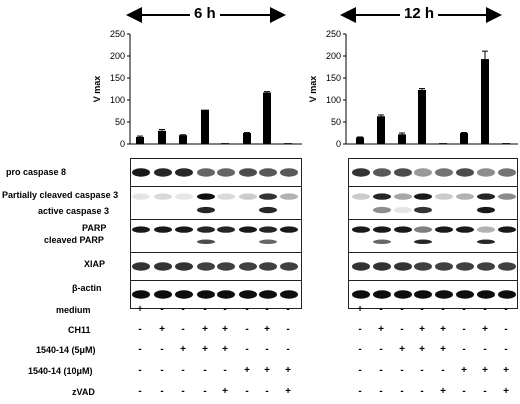 The image size is (520, 404). I want to click on condition-label-1540-14-5uM: 1540-14 (5μM), so click(66, 350).